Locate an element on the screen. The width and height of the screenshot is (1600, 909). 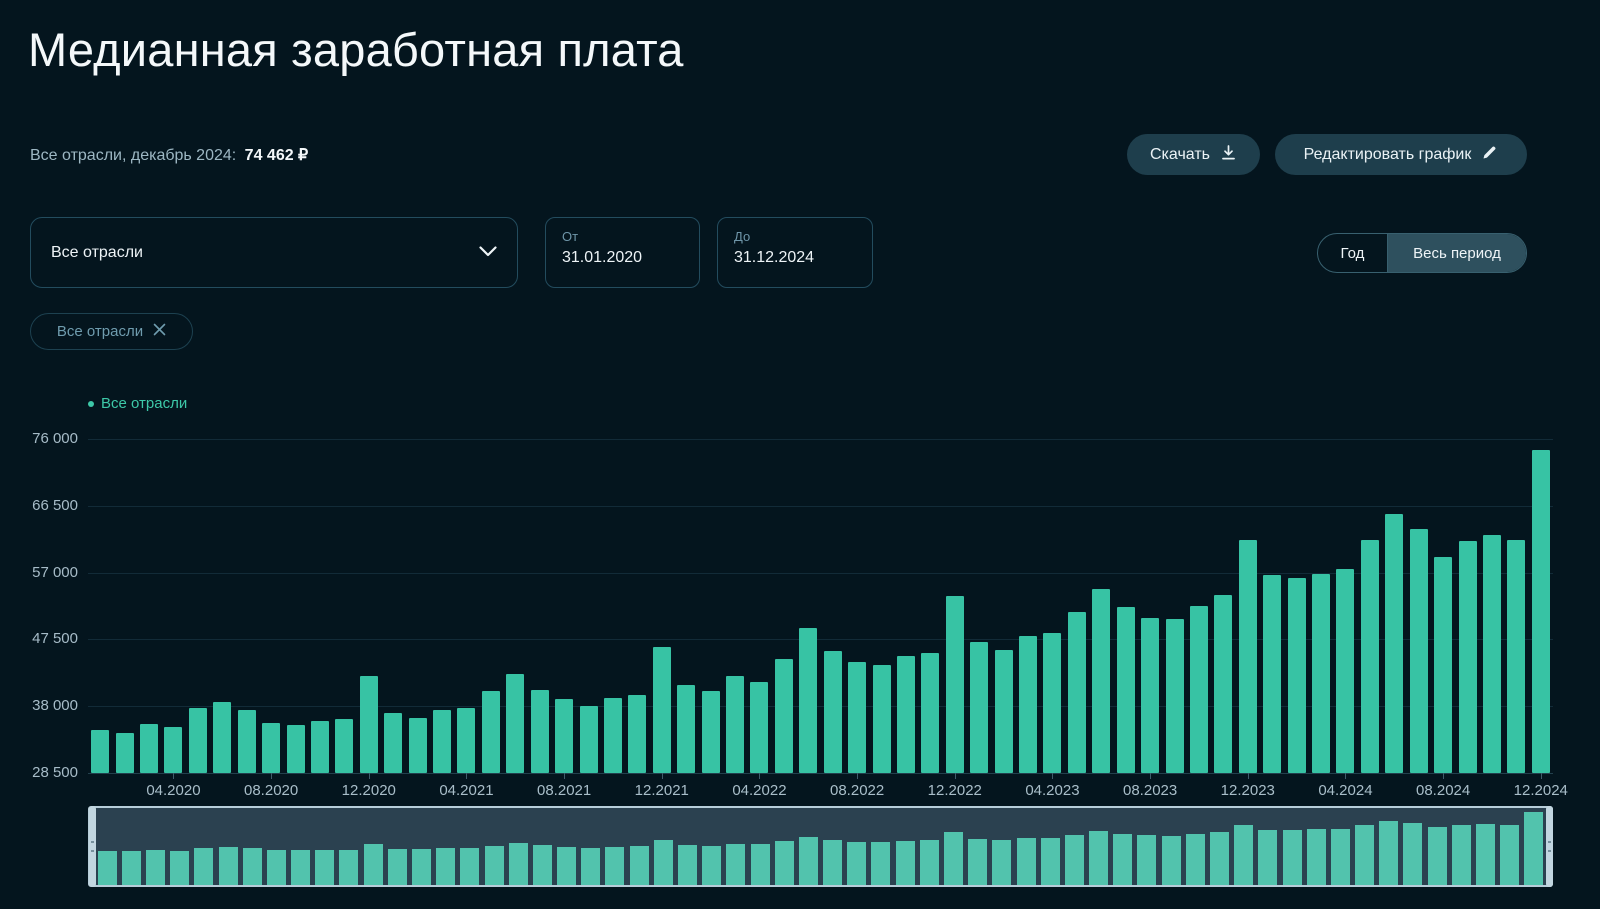
edit-chart-button-label: Редактировать график is located at coordinates (1387, 154).